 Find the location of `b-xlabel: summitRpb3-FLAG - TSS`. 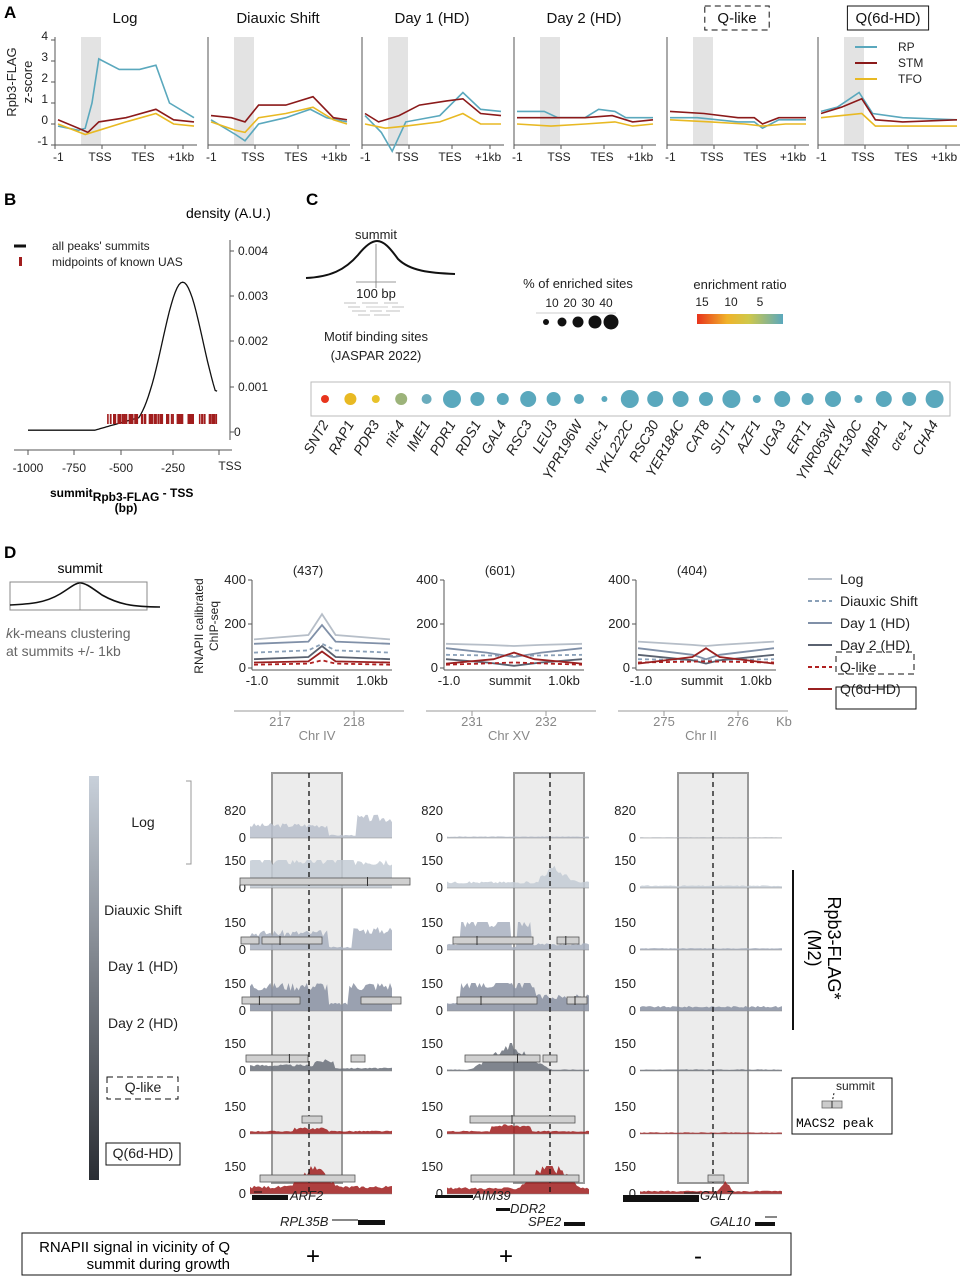

b-xlabel: summitRpb3-FLAG - TSS is located at coordinates (121, 495).